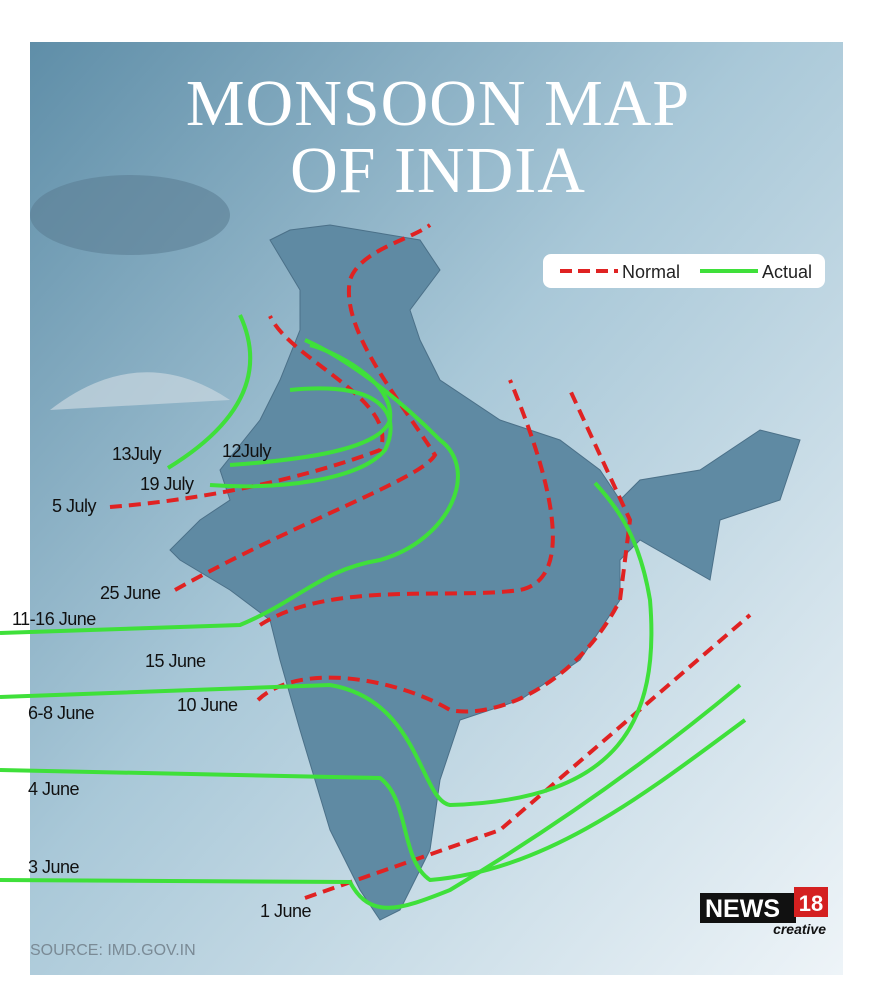  Describe the element at coordinates (140, 391) in the screenshot. I see `umbrella` at that location.